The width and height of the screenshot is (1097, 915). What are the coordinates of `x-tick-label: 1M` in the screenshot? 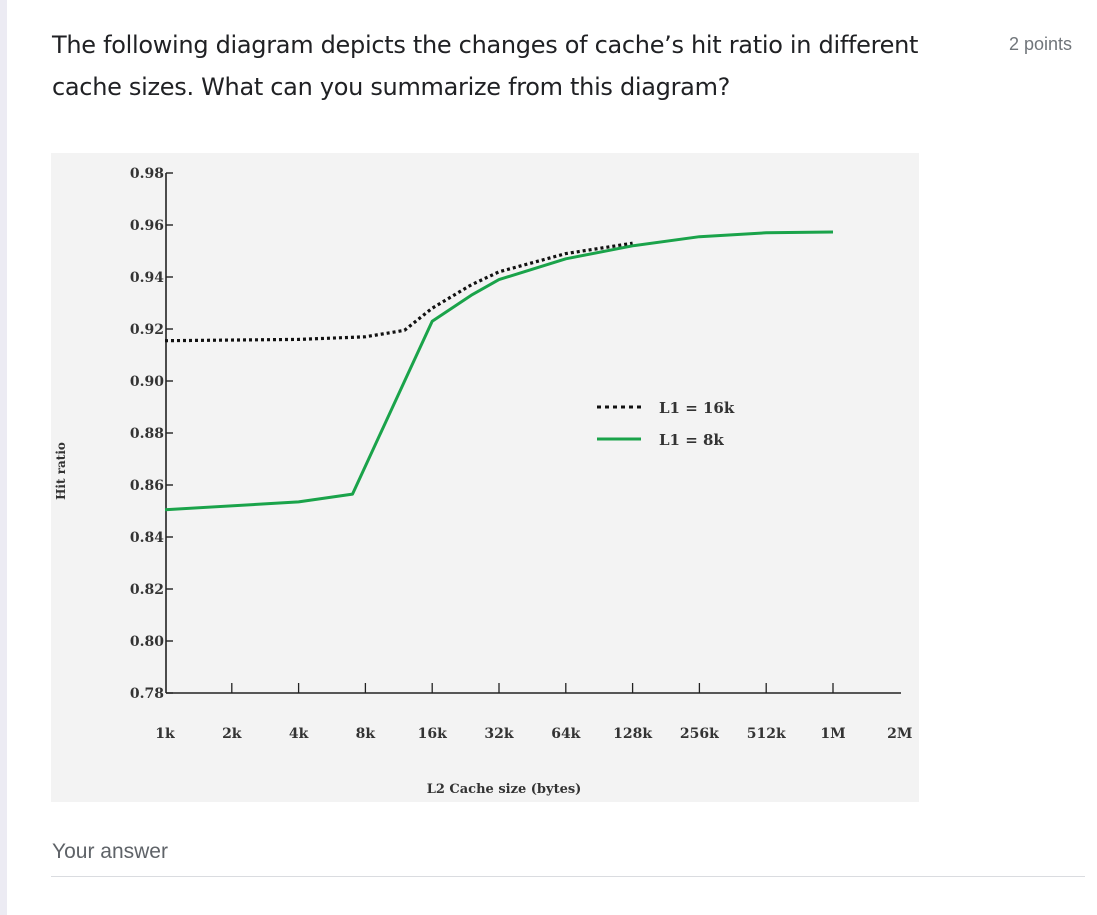 It's located at (832, 734).